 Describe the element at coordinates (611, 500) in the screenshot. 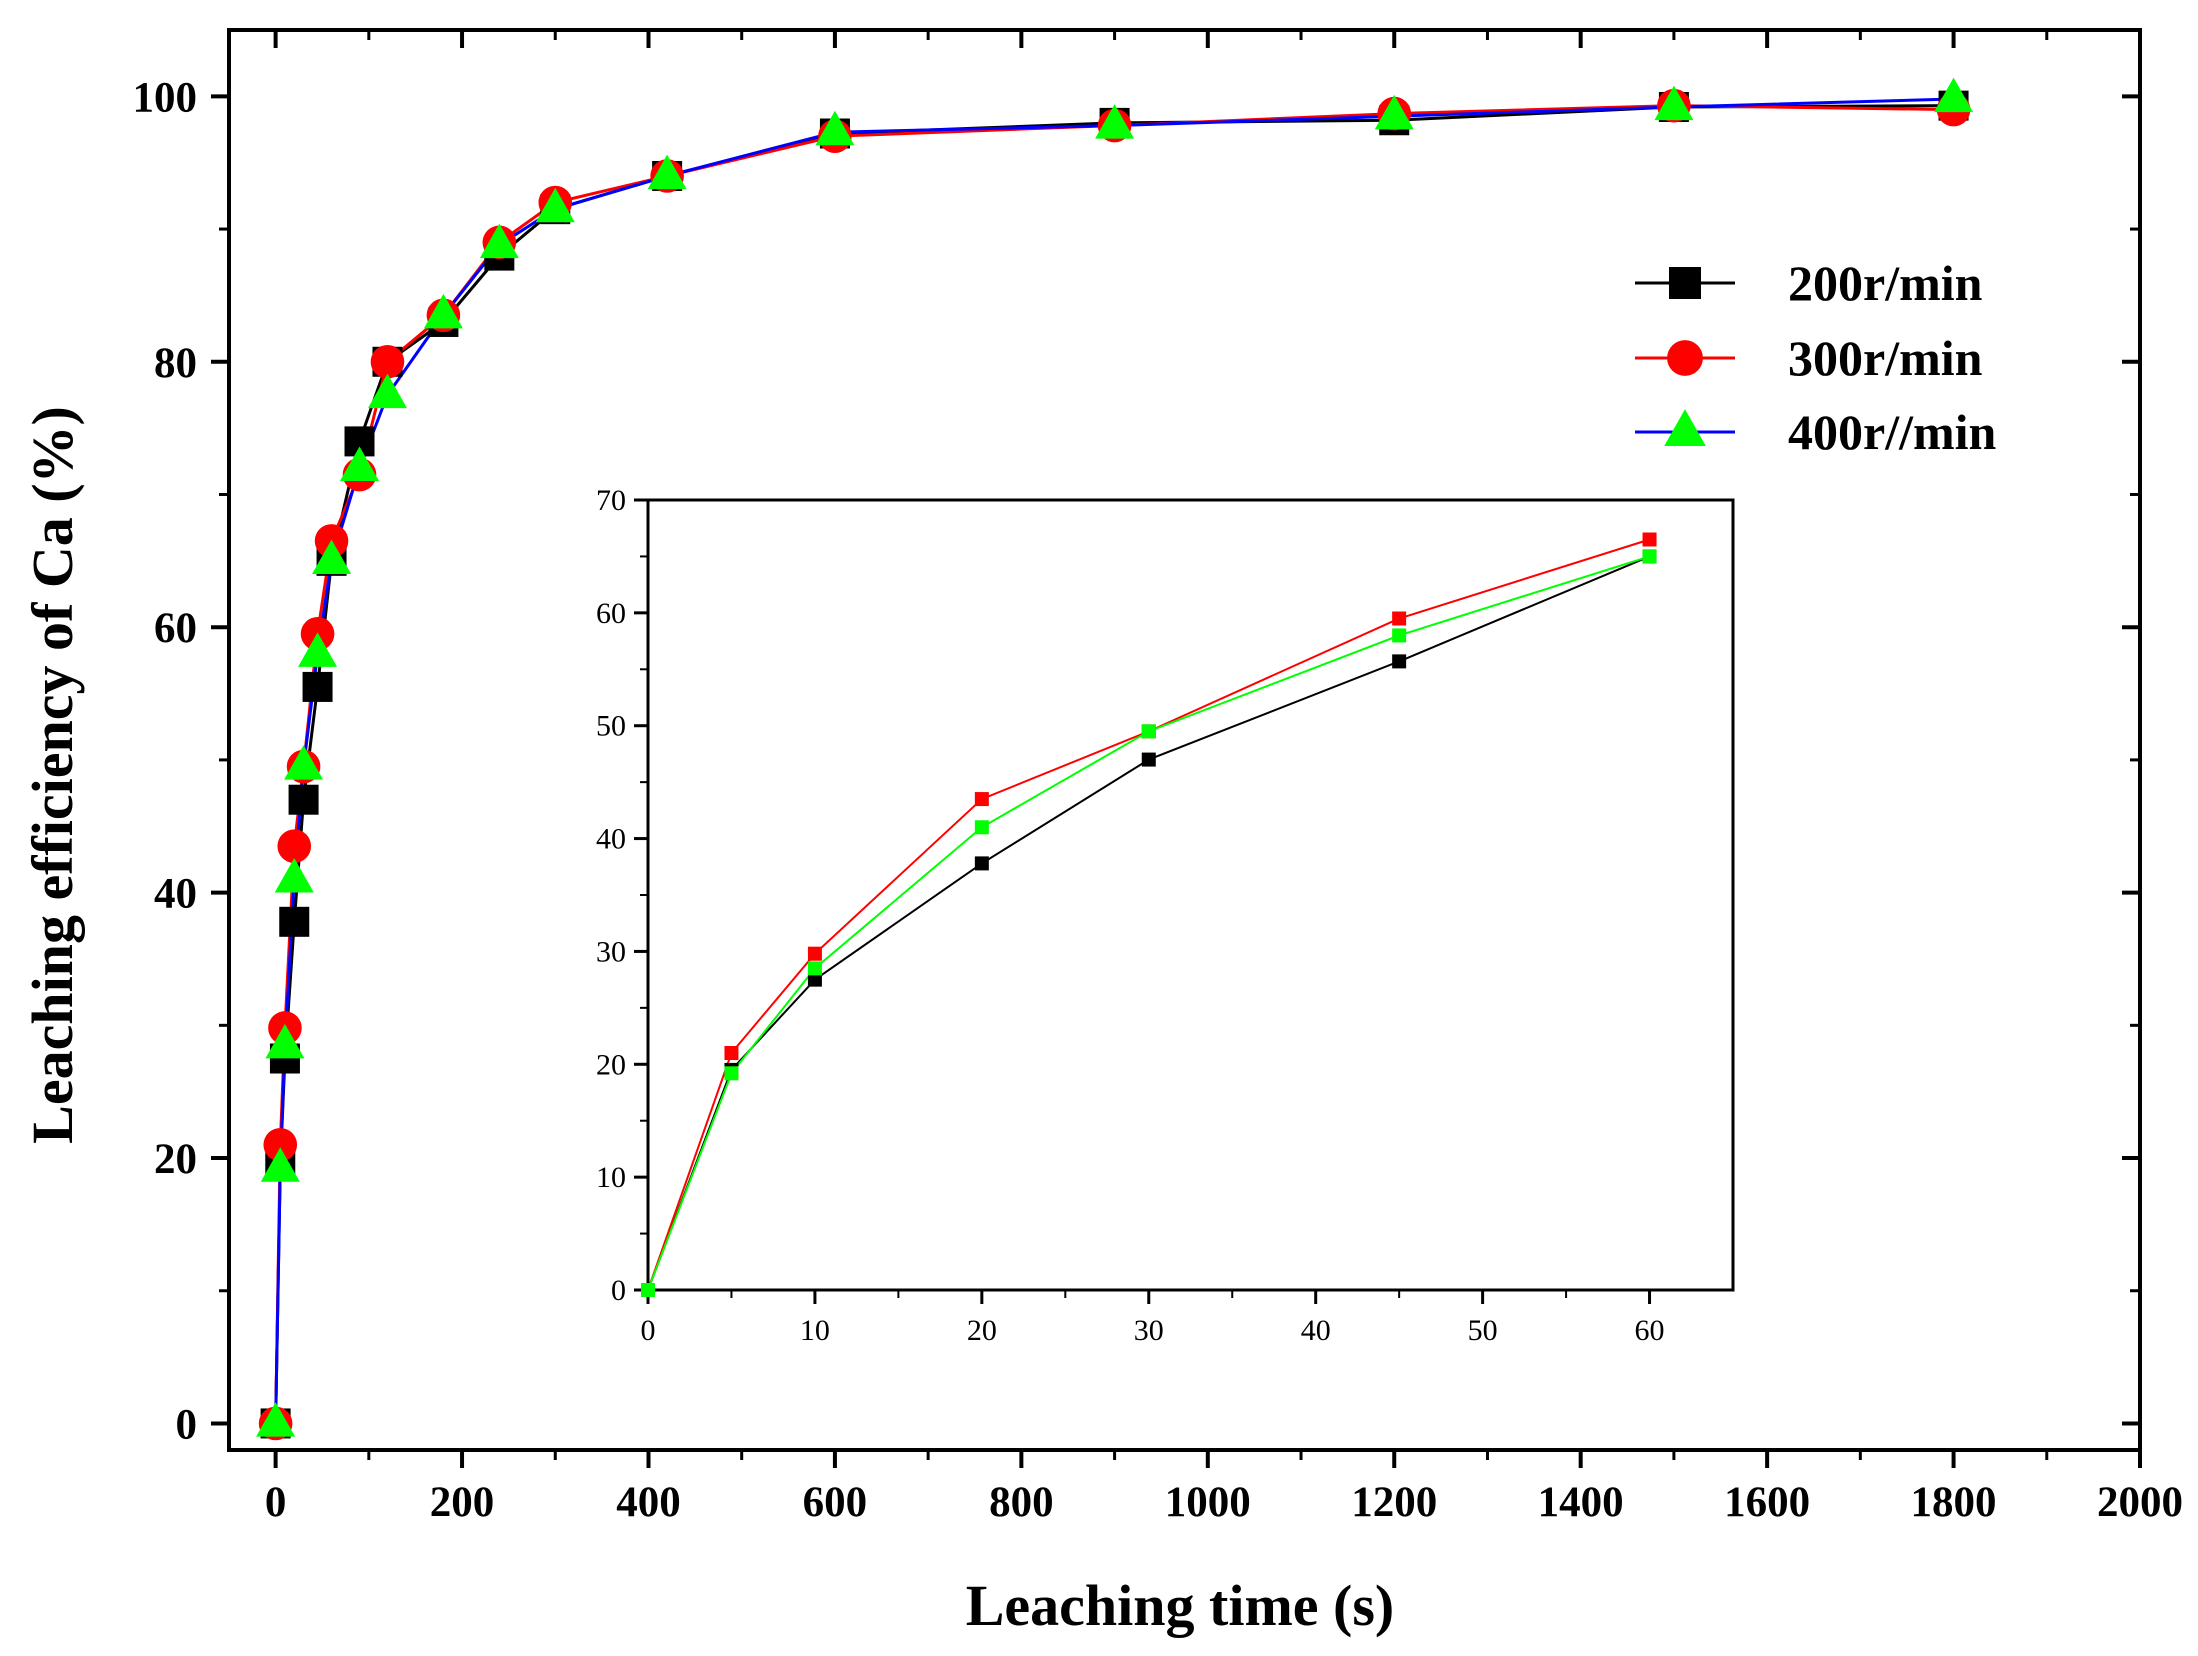

I see `inset-y-tick-label-70: 70` at that location.